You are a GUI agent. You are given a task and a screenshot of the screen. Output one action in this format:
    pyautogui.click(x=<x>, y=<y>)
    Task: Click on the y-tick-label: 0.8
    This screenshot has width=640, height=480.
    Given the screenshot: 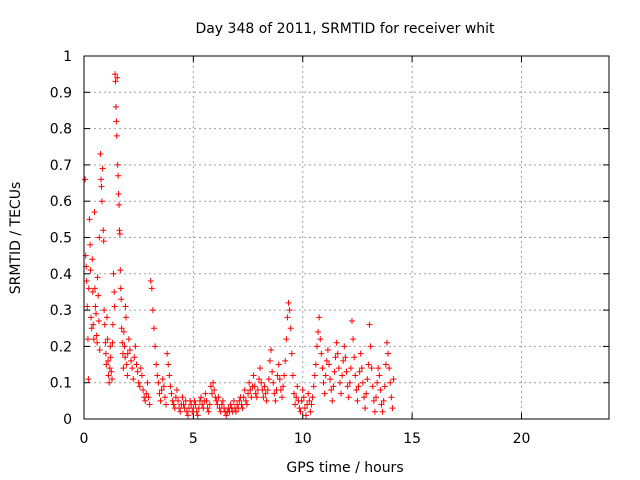 What is the action you would take?
    pyautogui.click(x=61, y=130)
    